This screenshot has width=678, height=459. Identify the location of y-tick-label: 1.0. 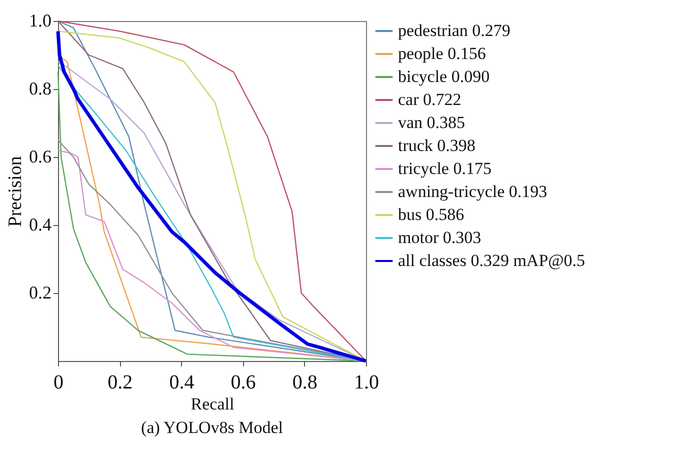
(40, 20).